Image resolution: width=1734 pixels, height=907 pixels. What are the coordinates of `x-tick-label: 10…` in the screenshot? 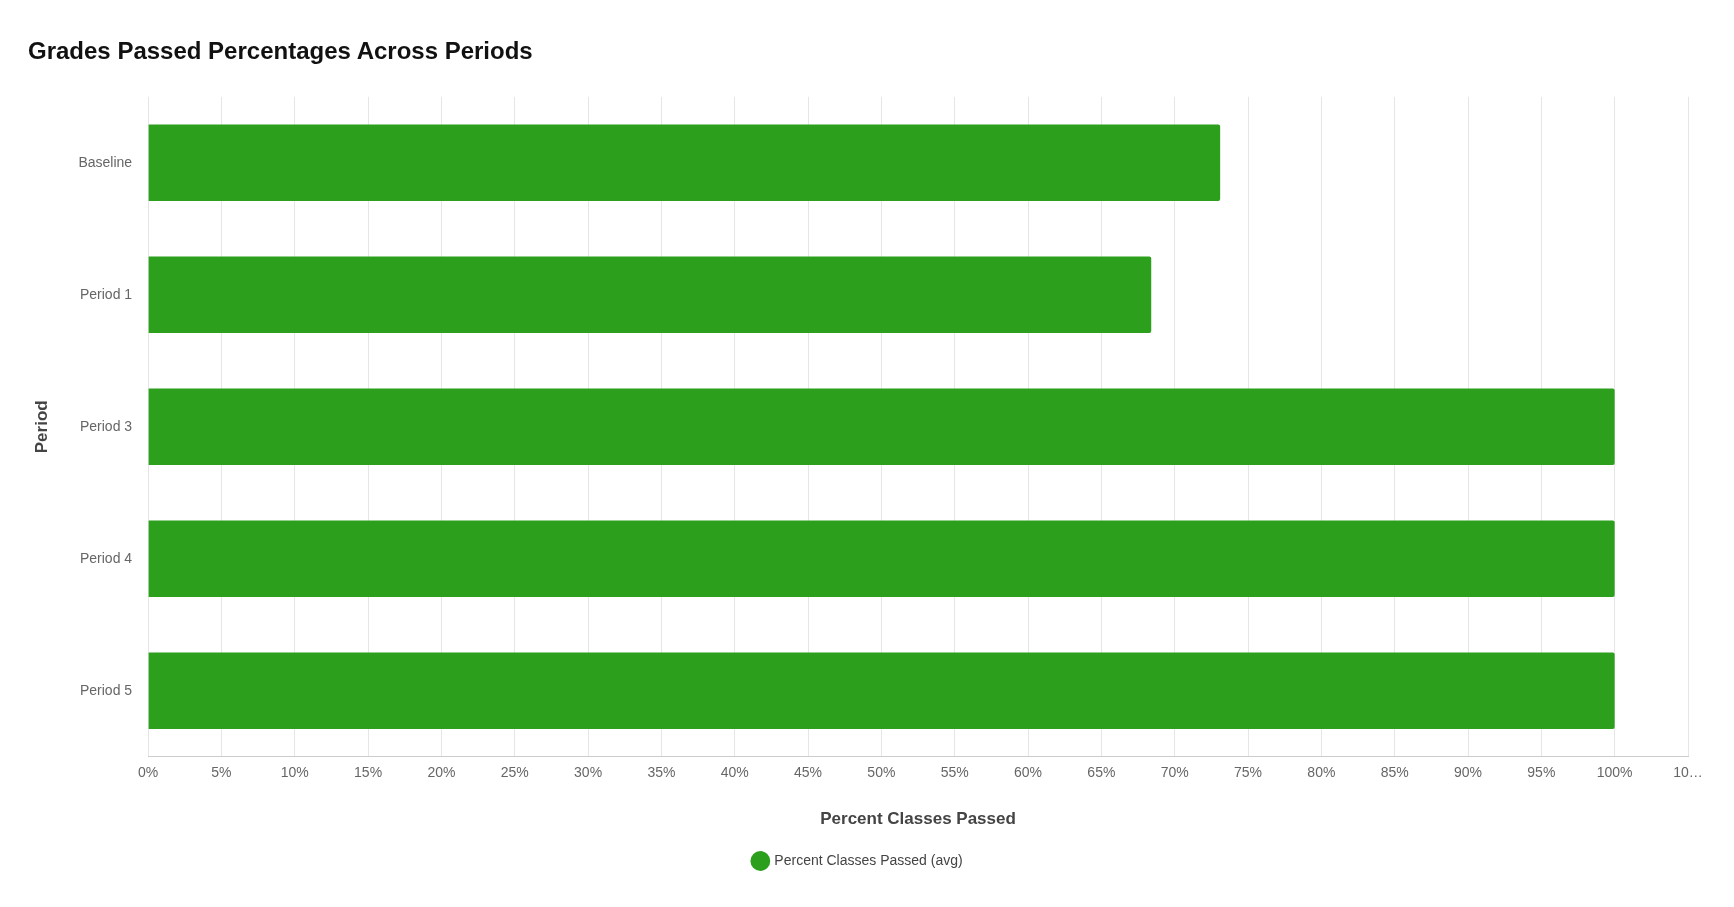 It's located at (1688, 772).